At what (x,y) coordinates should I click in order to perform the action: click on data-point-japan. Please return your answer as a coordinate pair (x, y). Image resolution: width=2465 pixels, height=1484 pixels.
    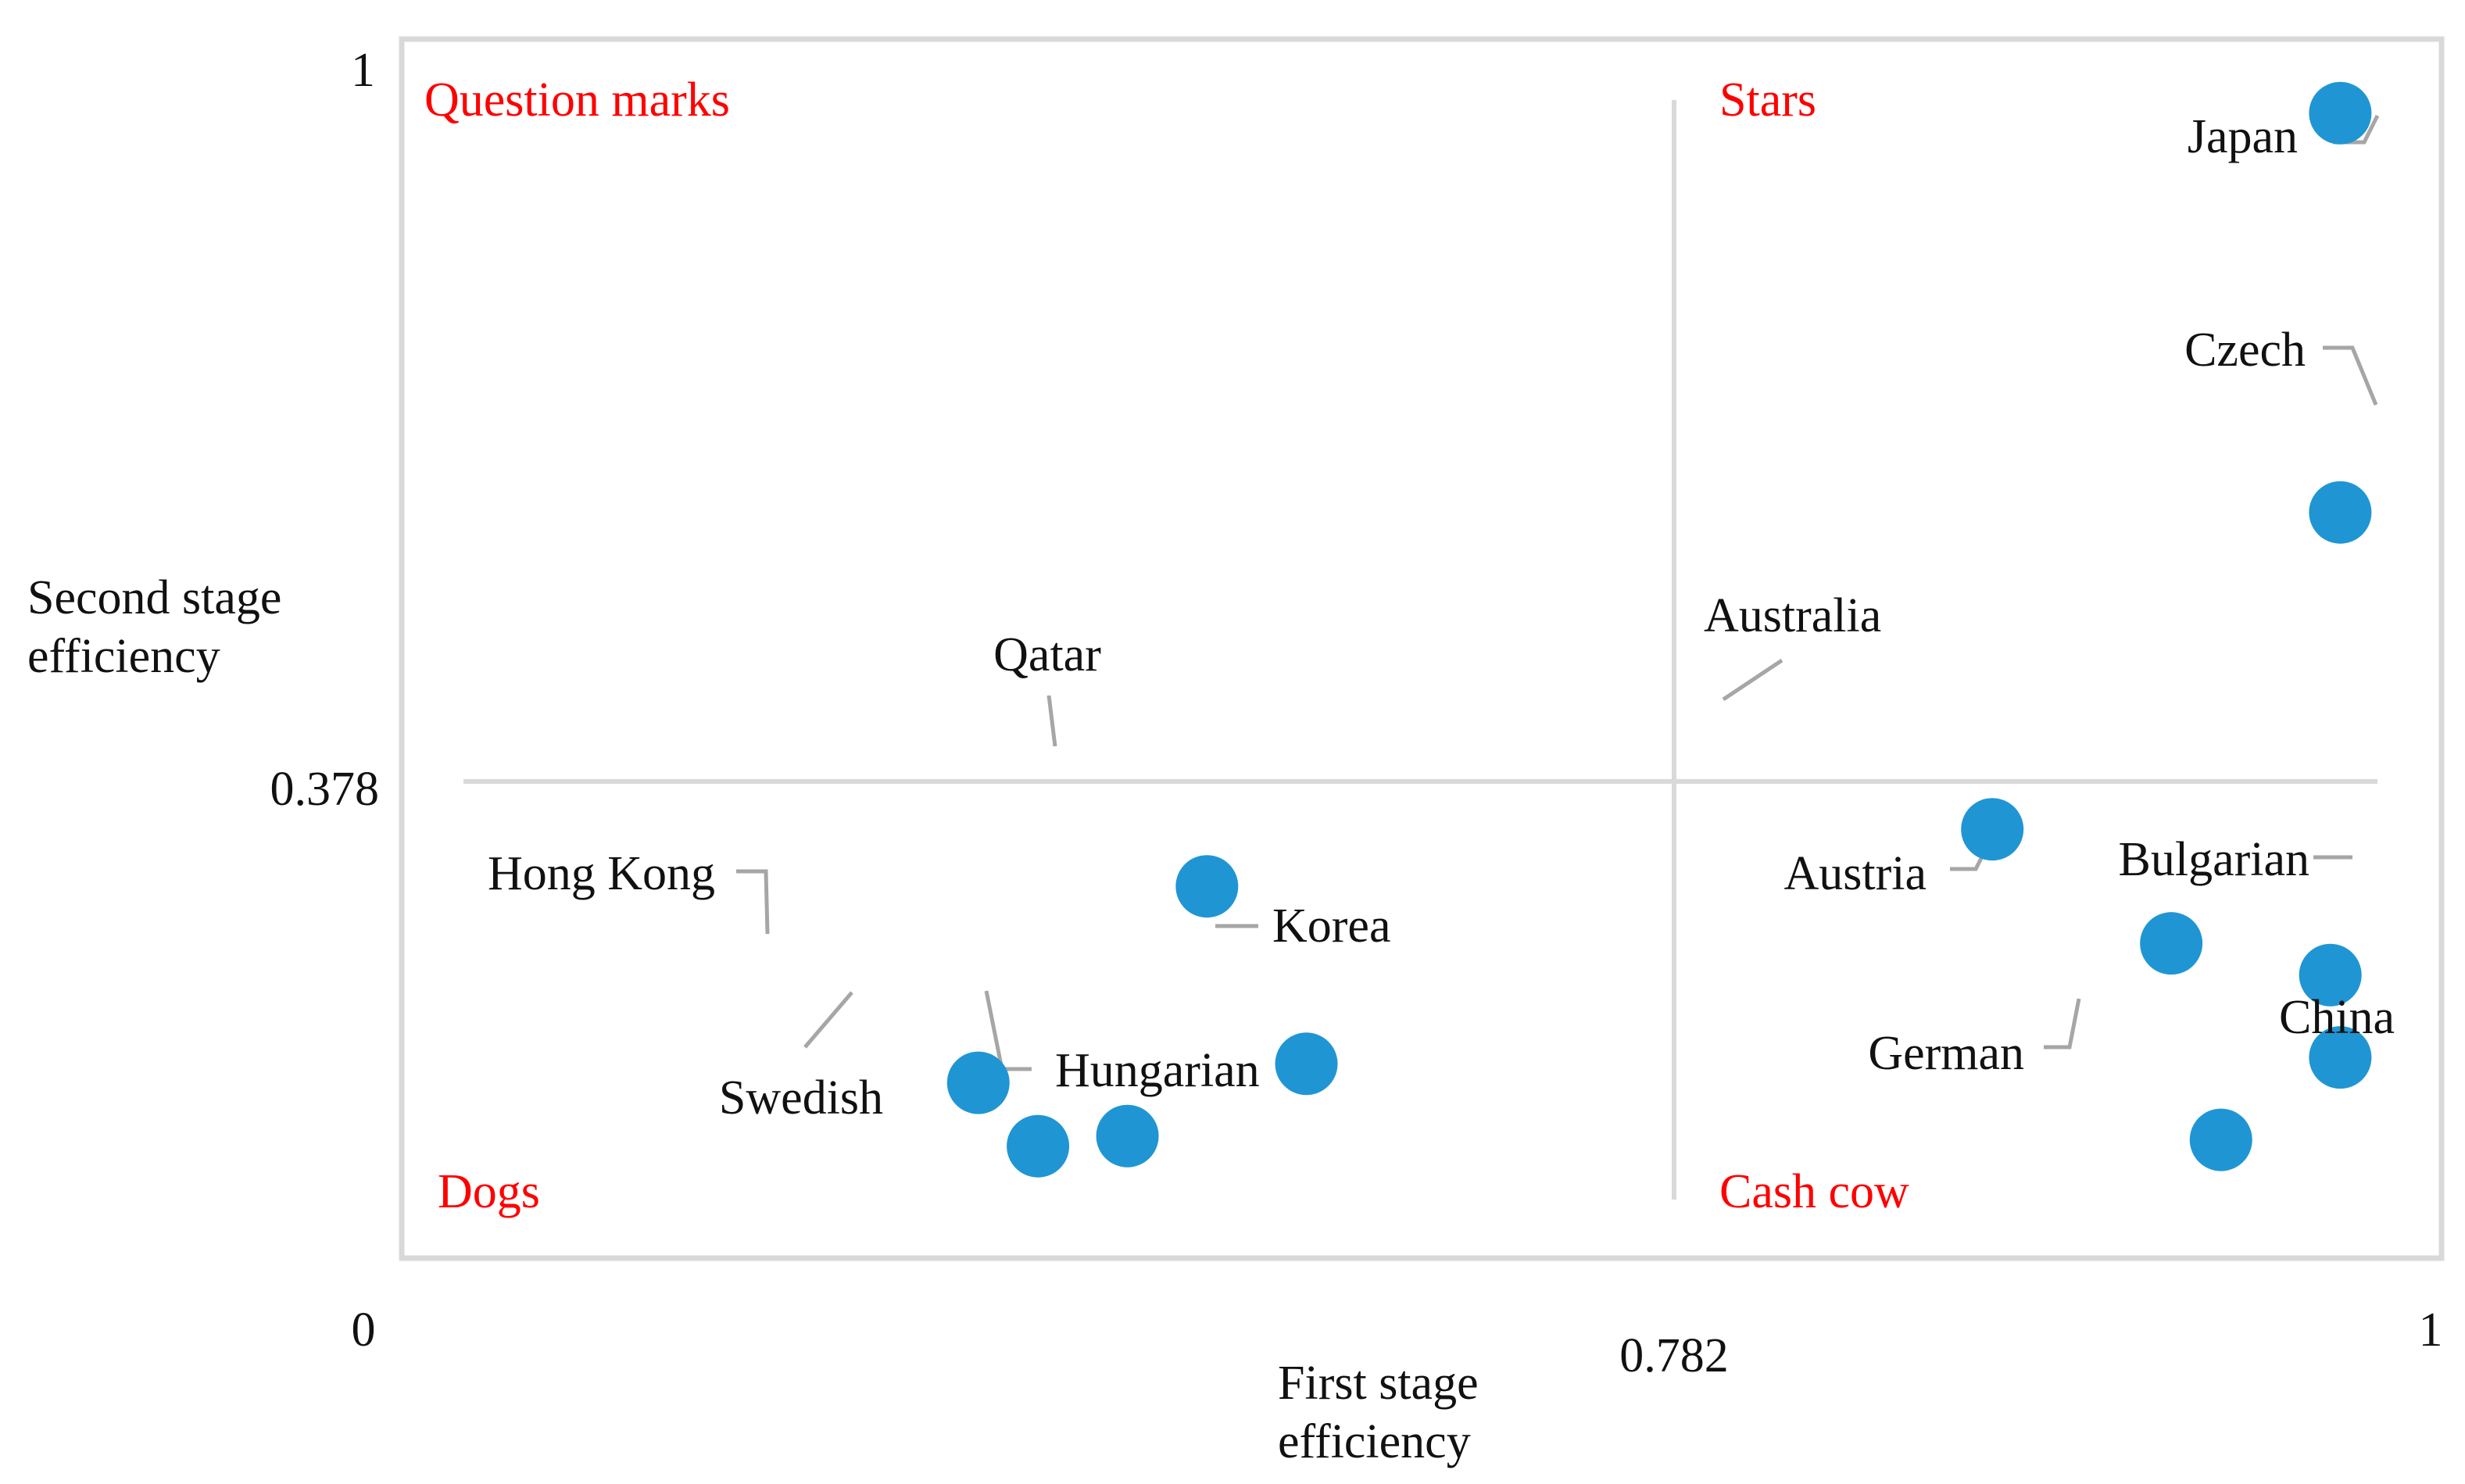
    Looking at the image, I should click on (2340, 113).